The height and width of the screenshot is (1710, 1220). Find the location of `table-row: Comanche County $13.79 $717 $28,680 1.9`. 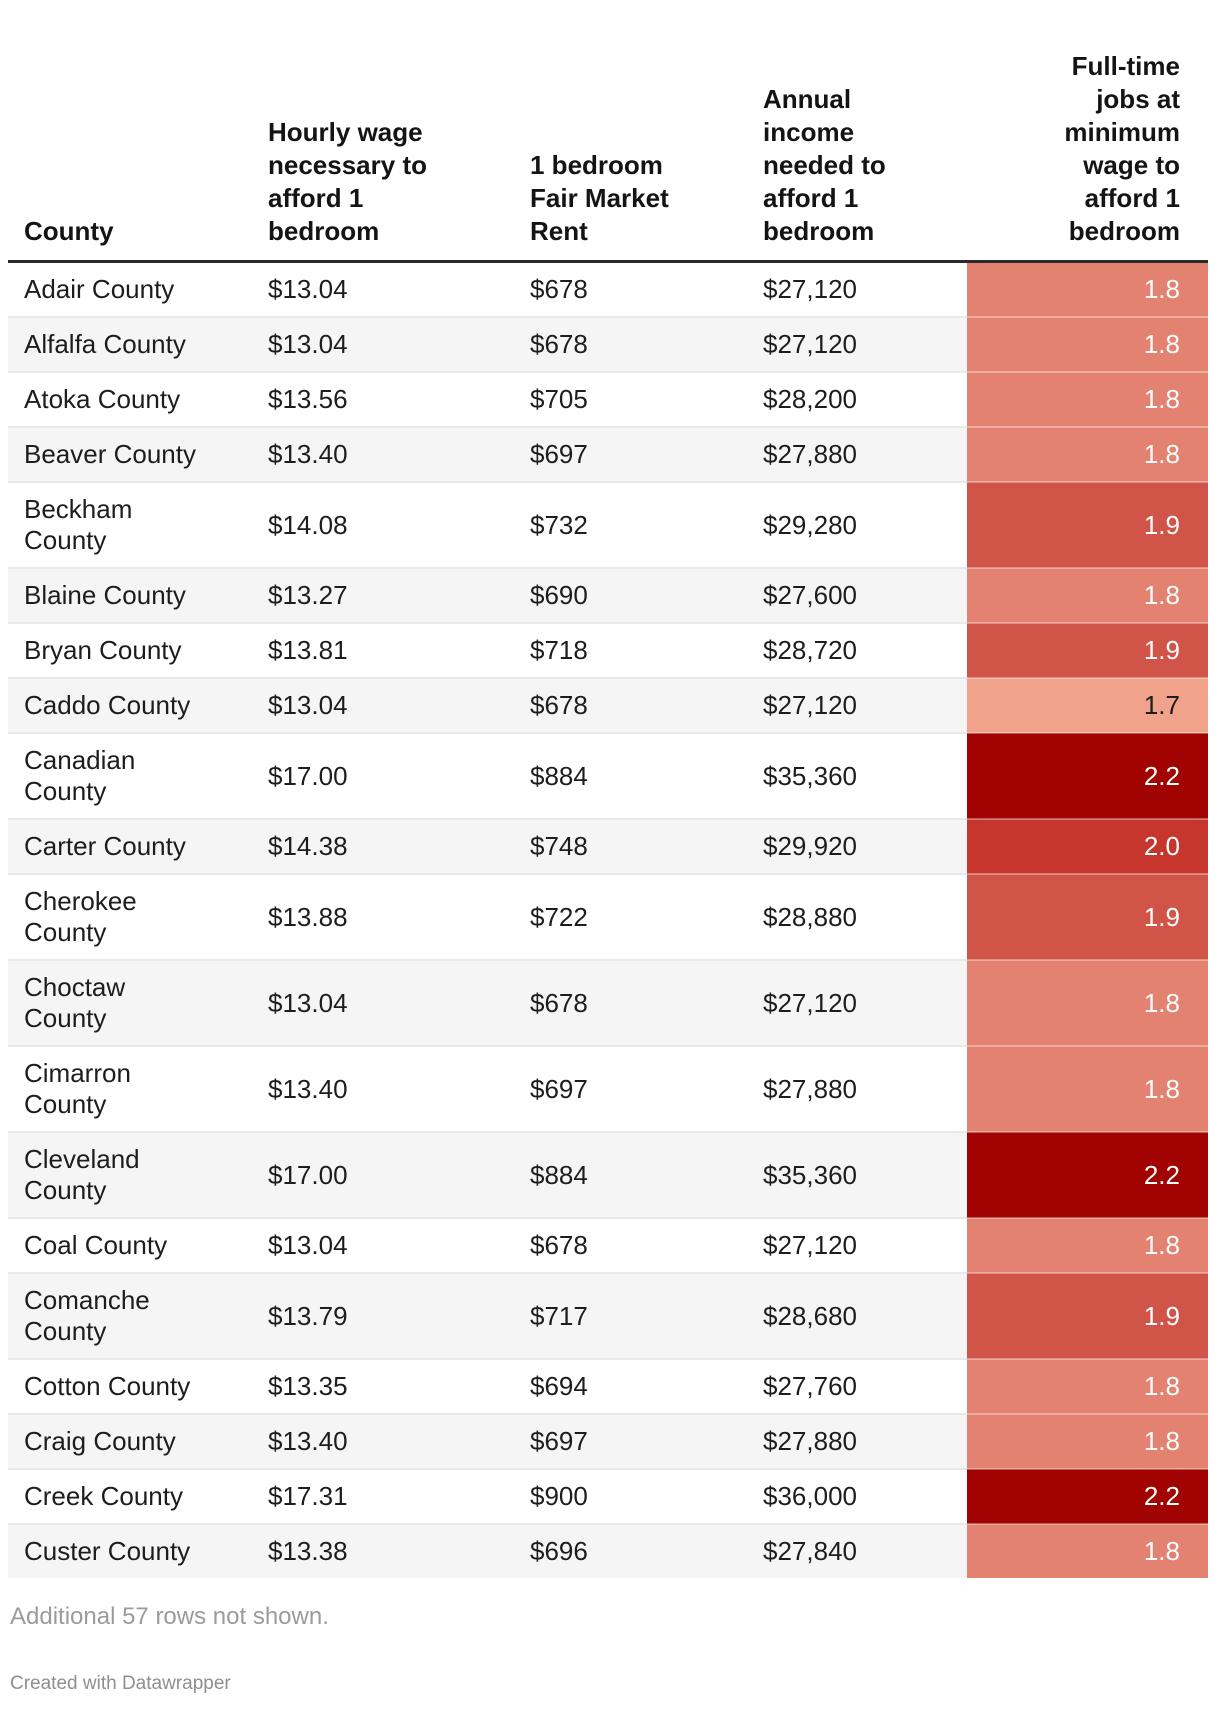

table-row: Comanche County $13.79 $717 $28,680 1.9 is located at coordinates (608, 1315).